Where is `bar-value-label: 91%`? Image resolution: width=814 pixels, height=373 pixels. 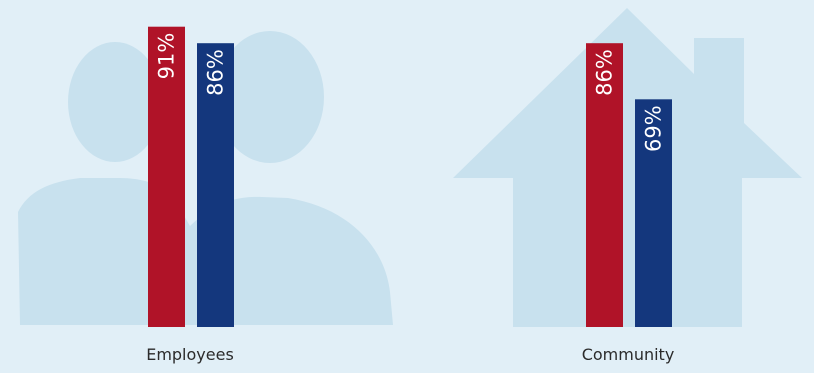 bar-value-label: 91% is located at coordinates (167, 56).